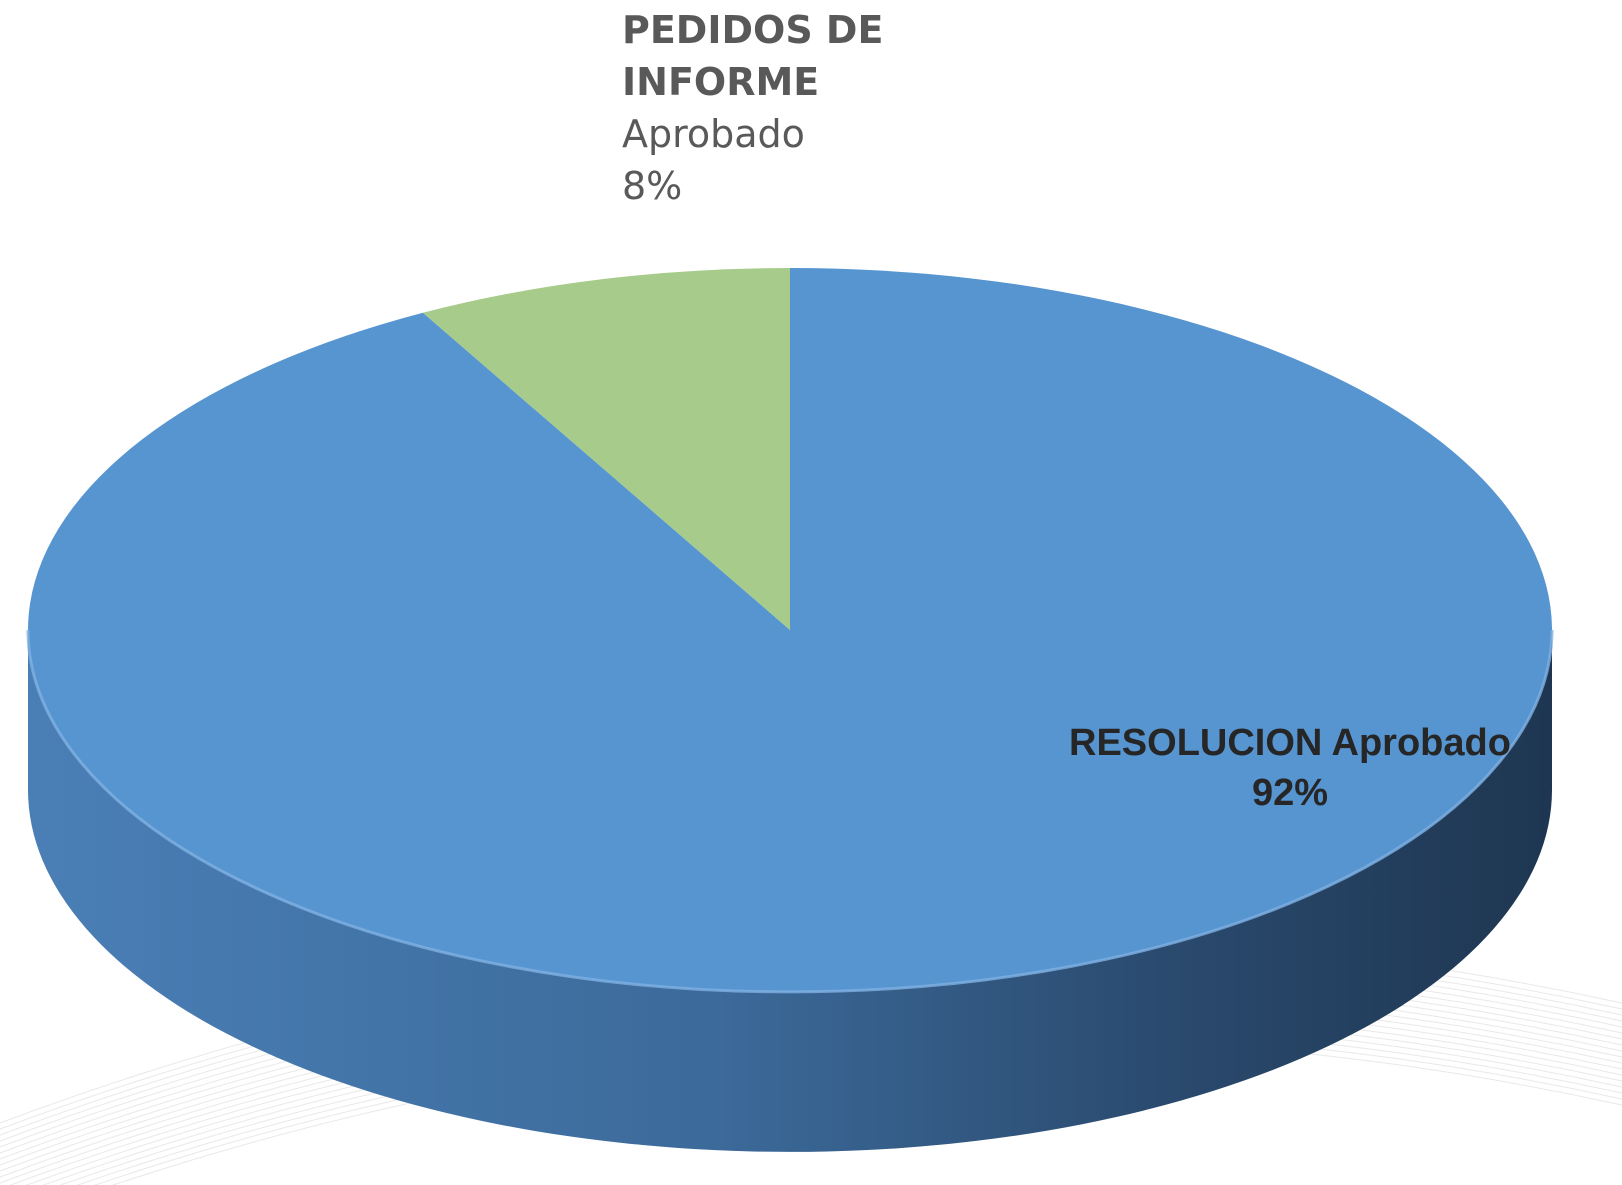  What do you see at coordinates (767, 108) in the screenshot?
I see `data-label-pedidos: PEDIDOS DE INFORME Aprobado 8%` at bounding box center [767, 108].